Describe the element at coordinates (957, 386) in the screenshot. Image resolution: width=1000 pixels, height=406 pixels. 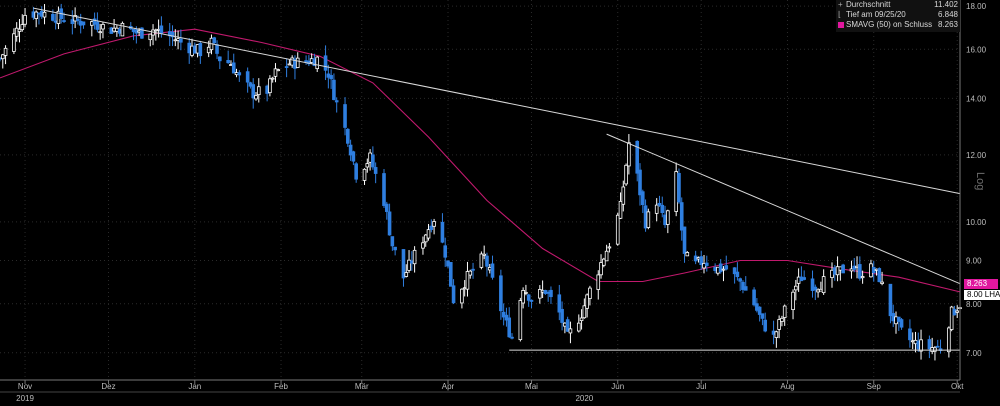
I see `x-tick-label: Okt` at that location.